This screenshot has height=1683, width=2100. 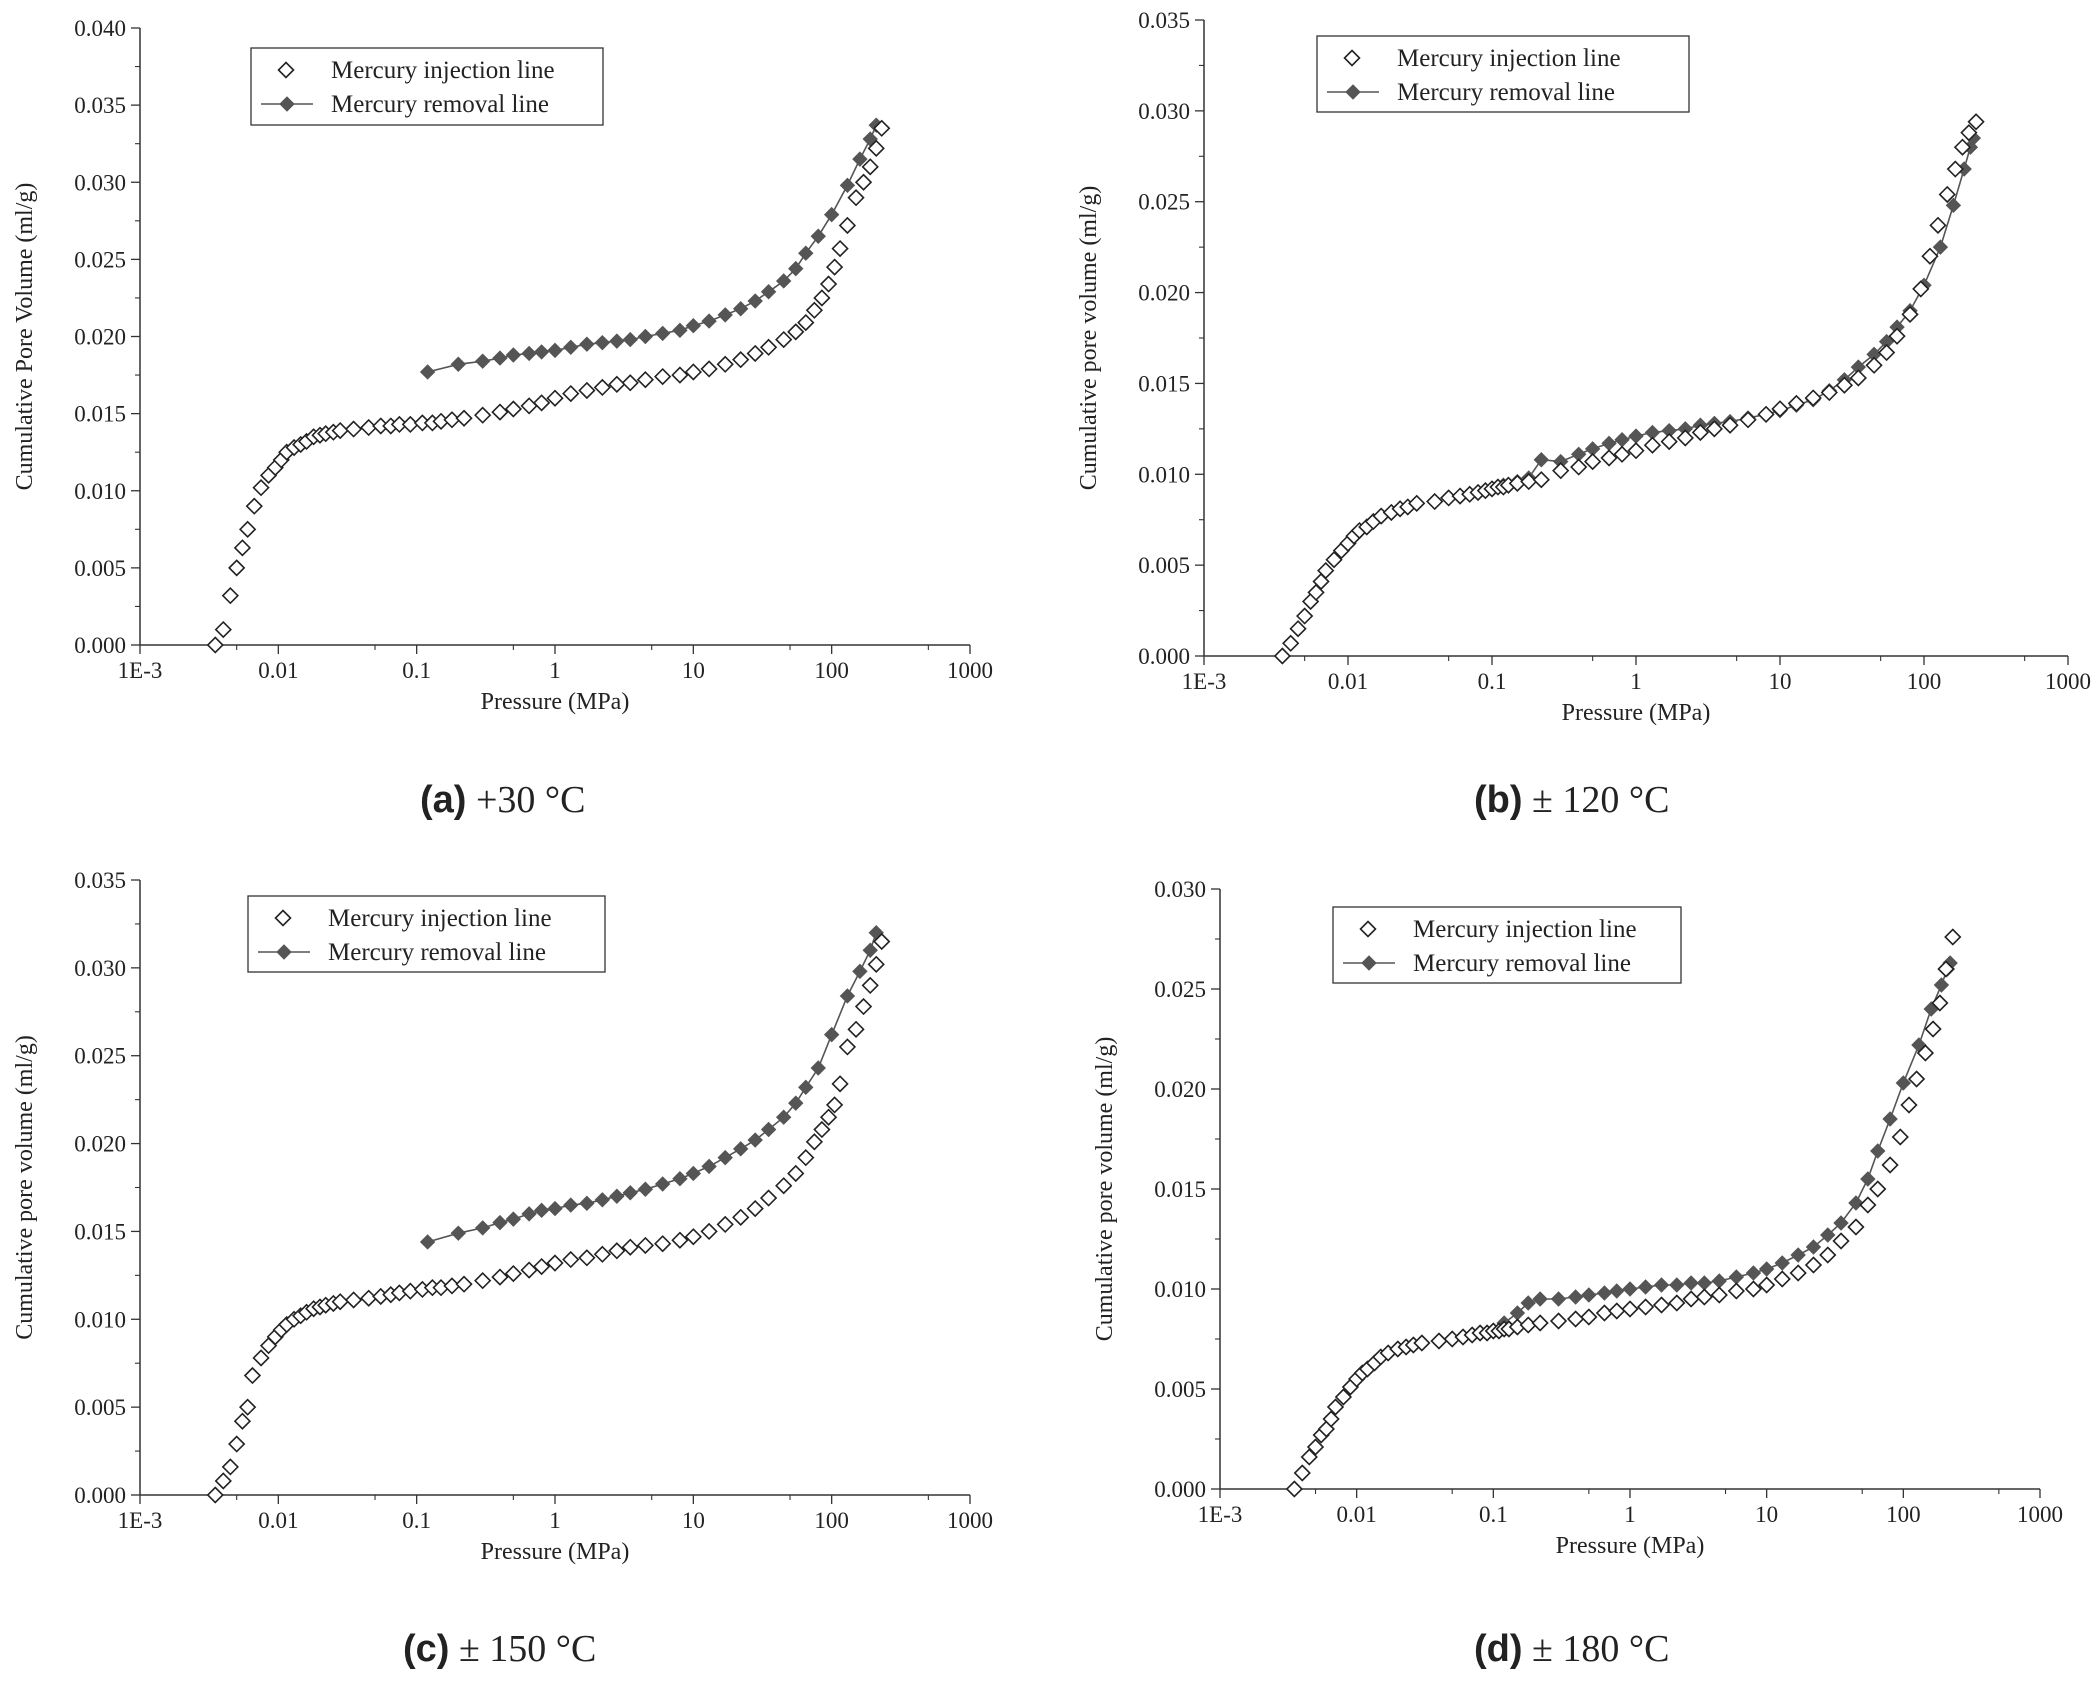 I want to click on caption-c-text: ± 150 °C, so click(x=527, y=1649).